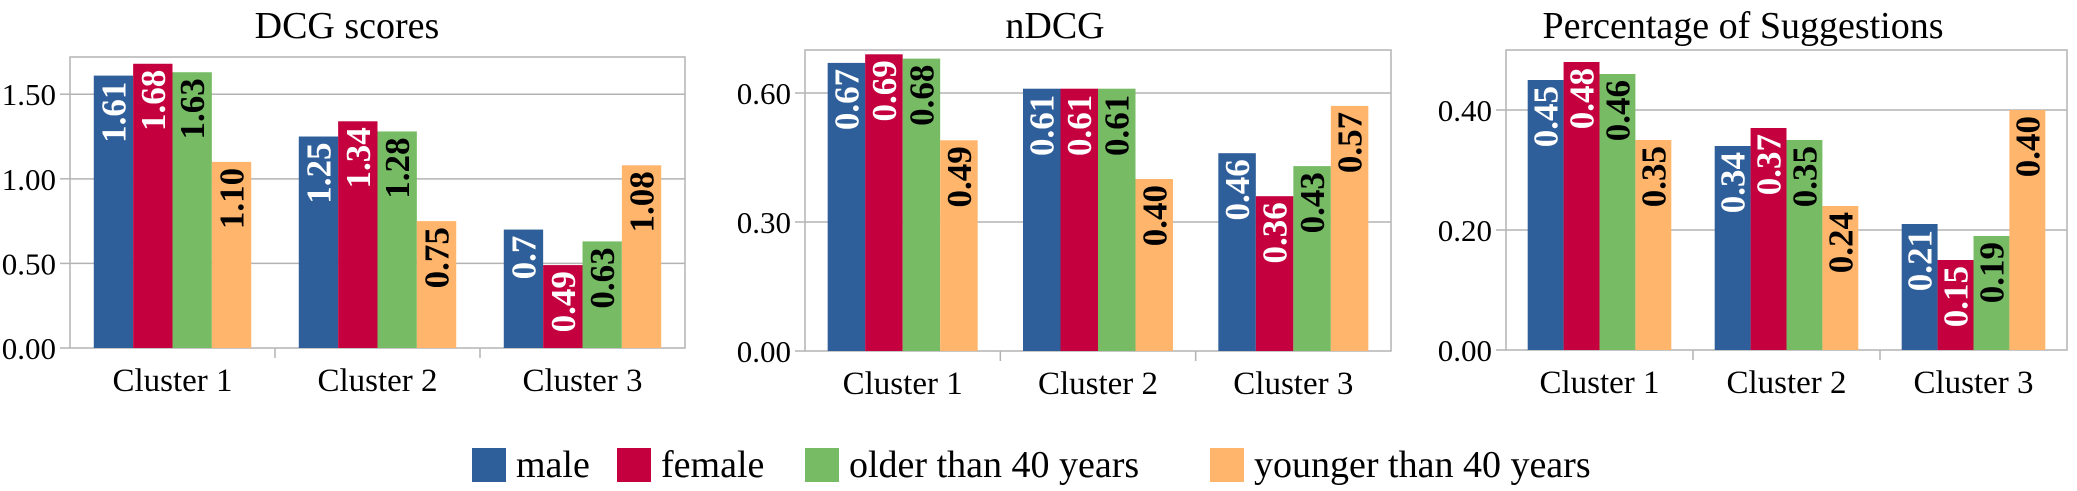  Describe the element at coordinates (437, 257) in the screenshot. I see `bar-value-label: 0.75` at that location.